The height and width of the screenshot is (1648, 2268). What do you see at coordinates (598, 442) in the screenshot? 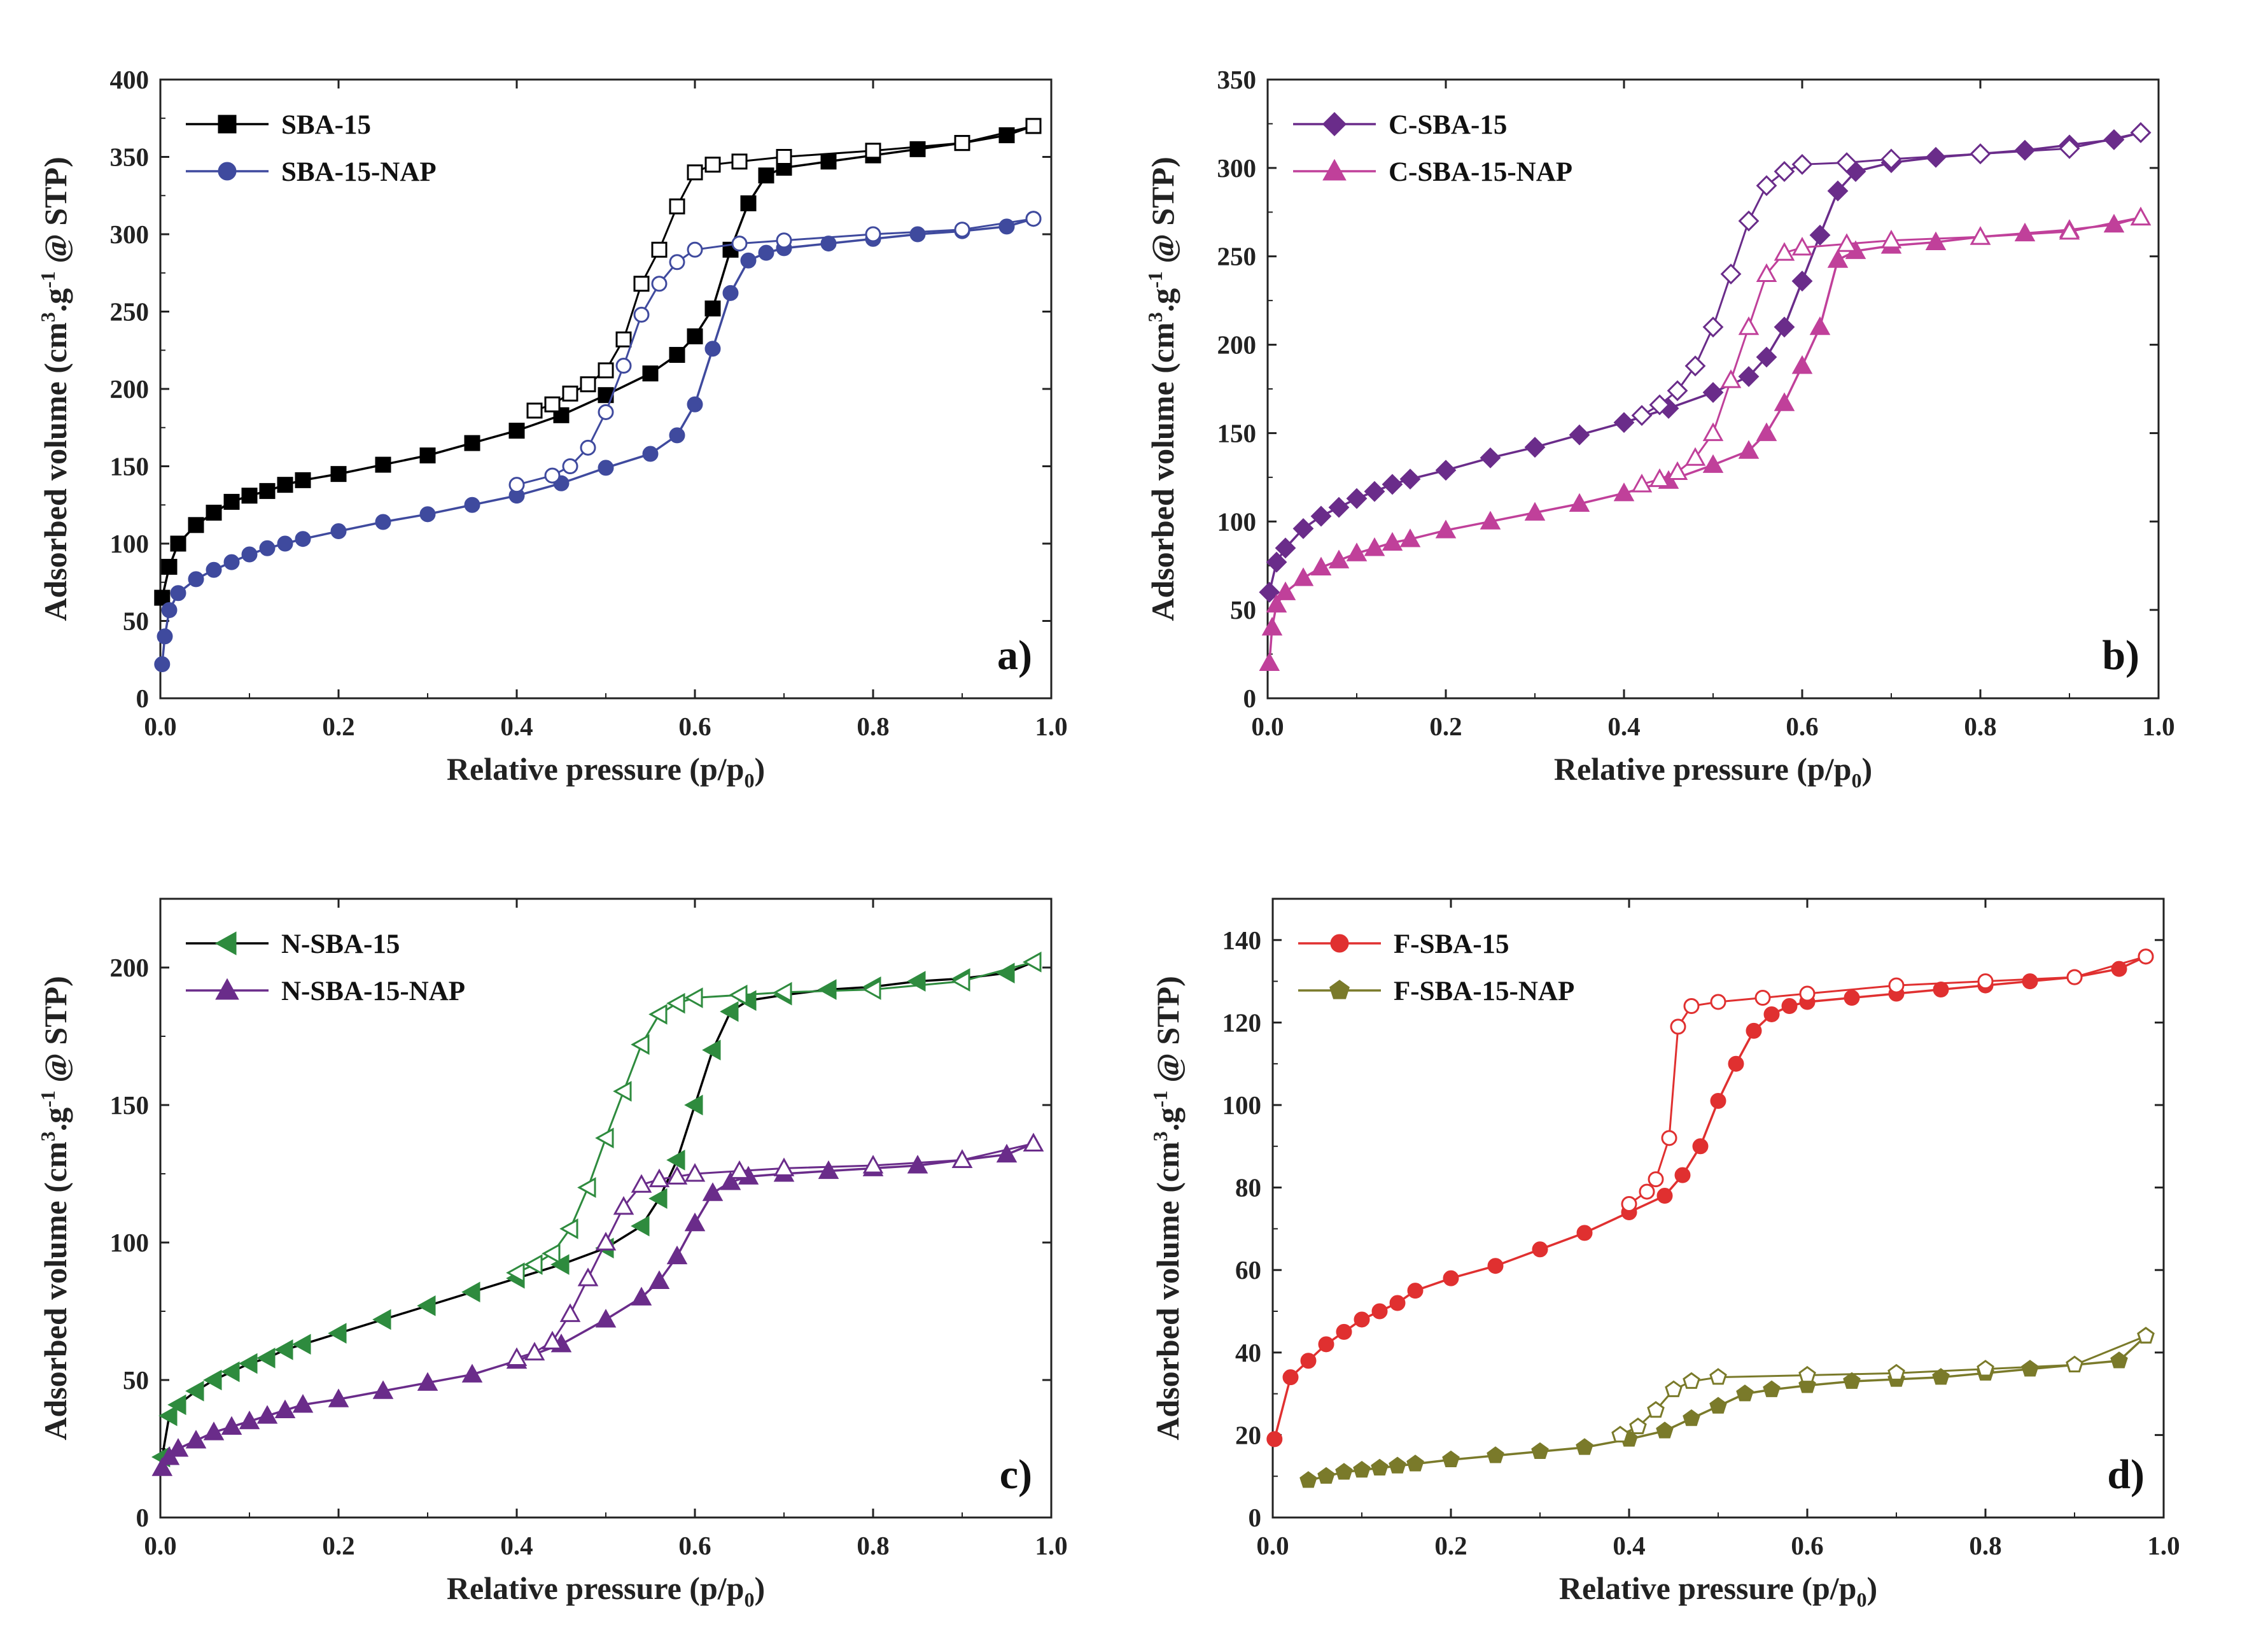
I see `series-sba-15-nap` at bounding box center [598, 442].